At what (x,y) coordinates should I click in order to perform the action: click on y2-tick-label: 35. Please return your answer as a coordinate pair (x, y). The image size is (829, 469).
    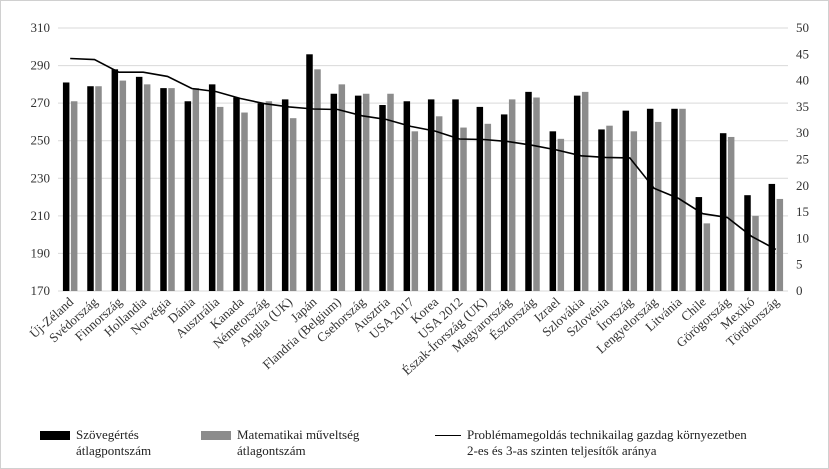
    Looking at the image, I should click on (802, 106).